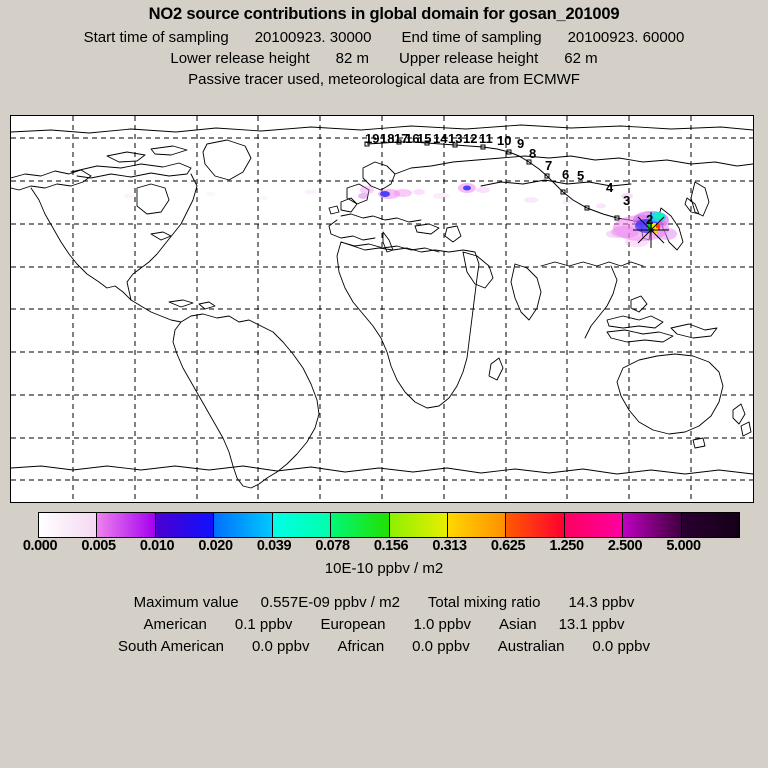 This screenshot has width=768, height=768. What do you see at coordinates (504, 140) in the screenshot?
I see `trajectory-label-10: 10` at bounding box center [504, 140].